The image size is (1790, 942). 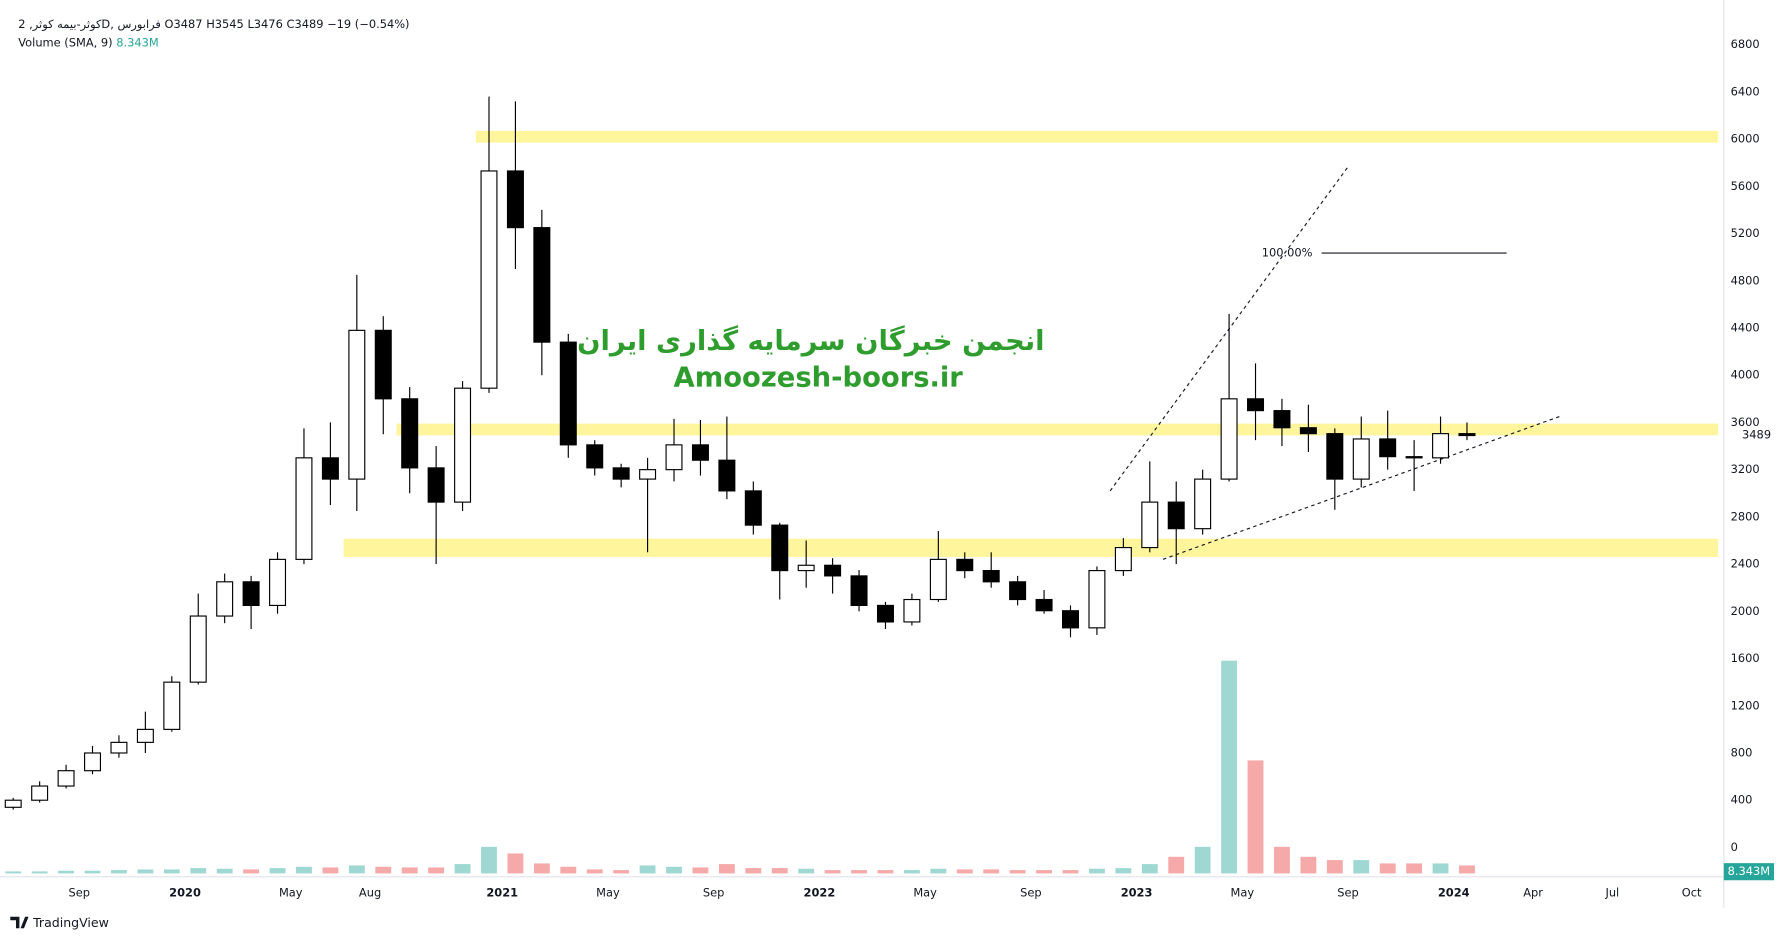 I want to click on watermark: Amoozesh-boors.ir, so click(x=819, y=378).